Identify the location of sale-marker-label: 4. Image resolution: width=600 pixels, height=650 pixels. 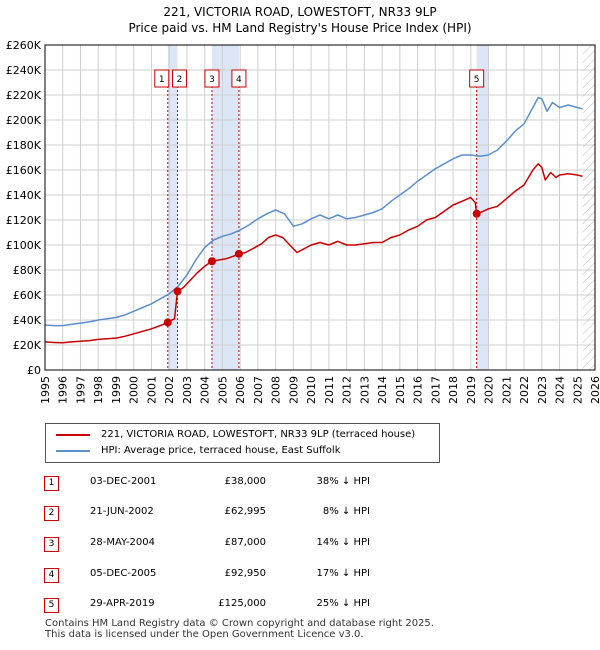
(239, 80).